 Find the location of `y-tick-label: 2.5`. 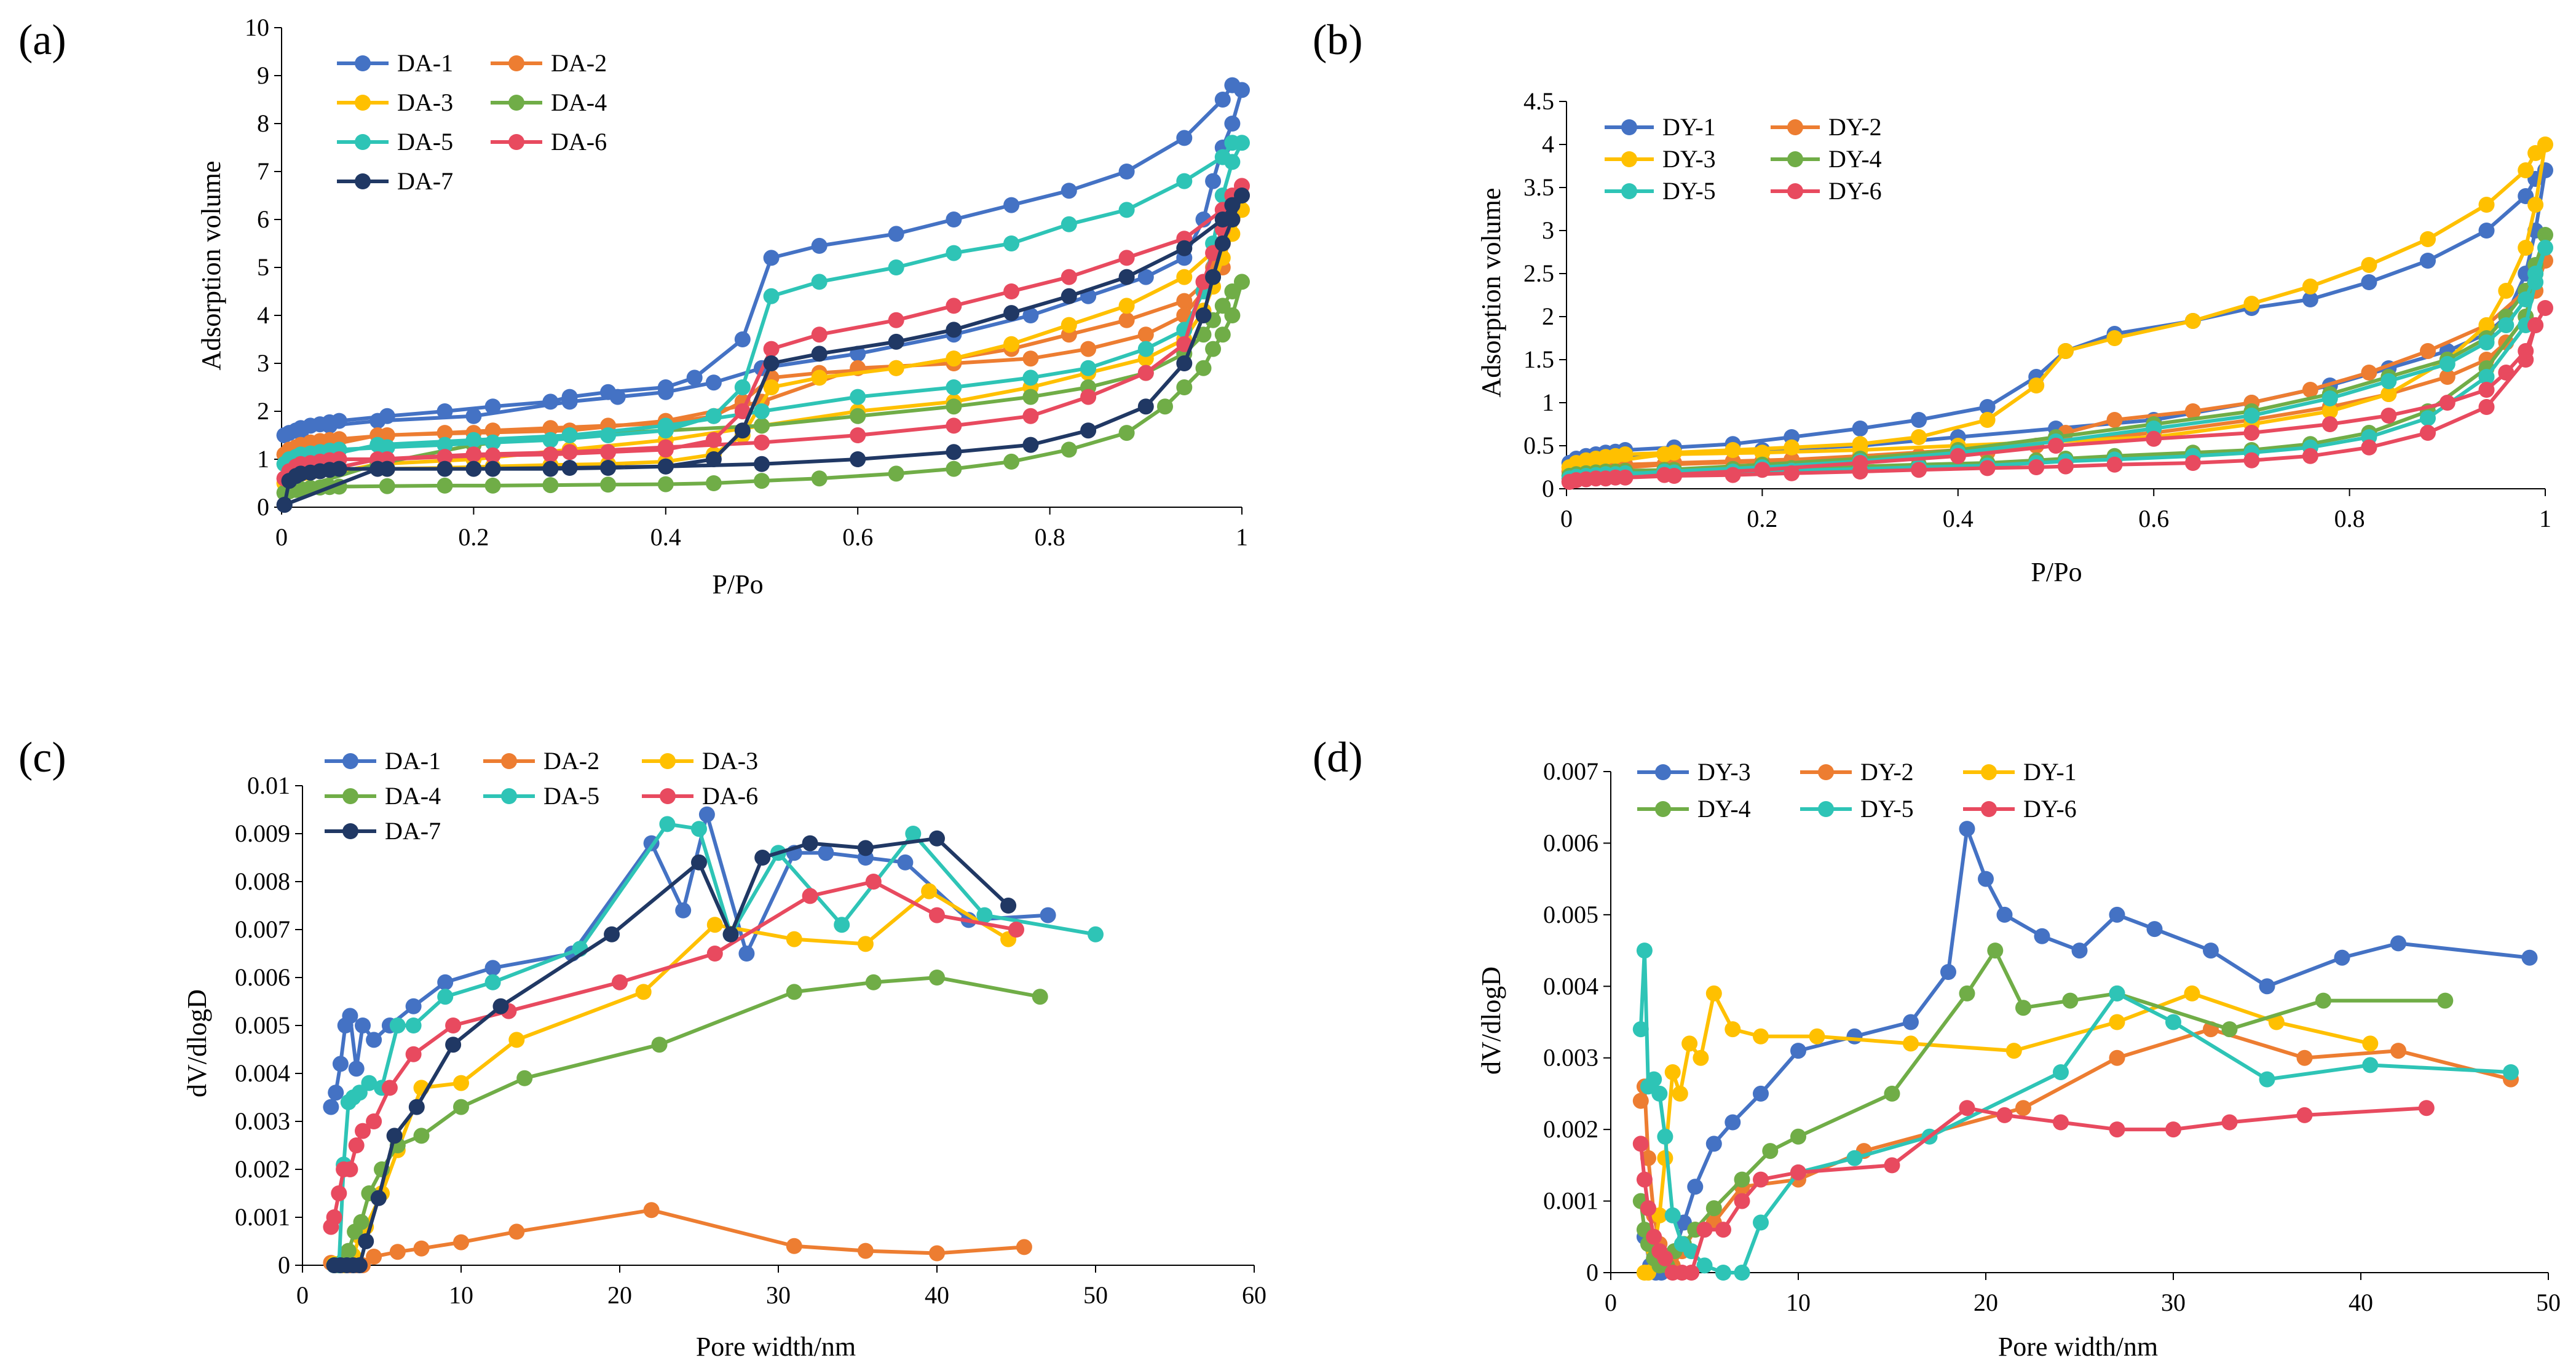

y-tick-label: 2.5 is located at coordinates (1538, 273).